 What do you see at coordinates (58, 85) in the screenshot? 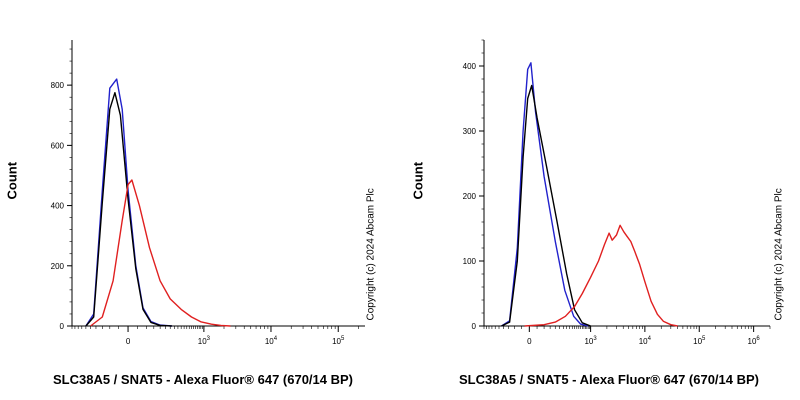
I see `y-tick-label: 800` at bounding box center [58, 85].